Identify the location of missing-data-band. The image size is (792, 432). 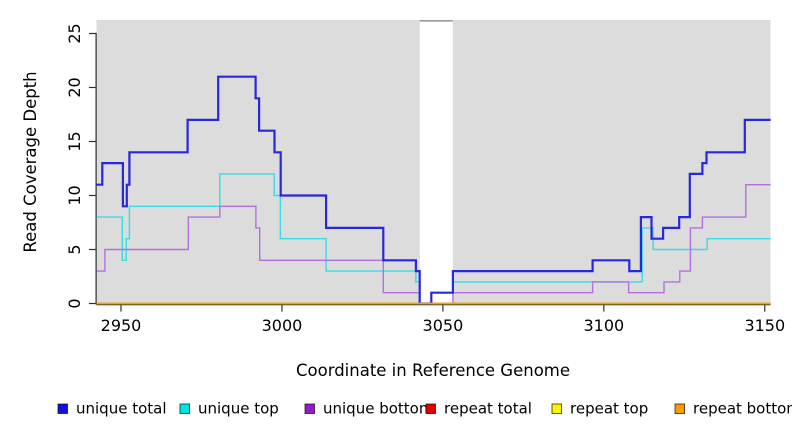
(436, 162).